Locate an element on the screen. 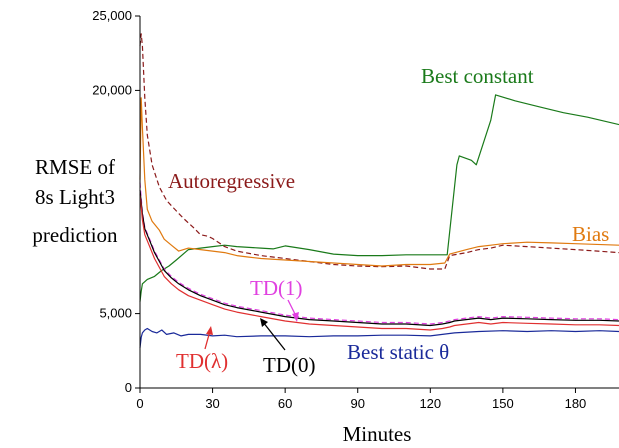 This screenshot has width=619, height=448. annotation-best-constant: Best constant is located at coordinates (477, 76).